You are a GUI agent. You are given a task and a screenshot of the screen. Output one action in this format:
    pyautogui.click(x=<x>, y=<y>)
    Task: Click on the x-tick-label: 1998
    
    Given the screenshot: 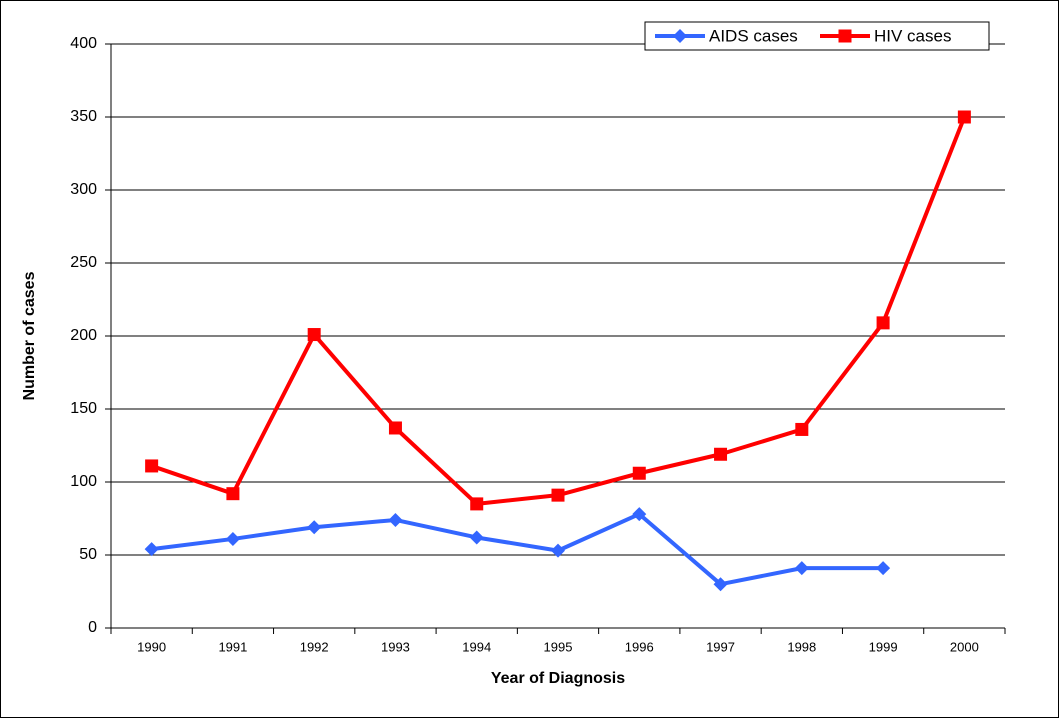 What is the action you would take?
    pyautogui.click(x=801, y=646)
    